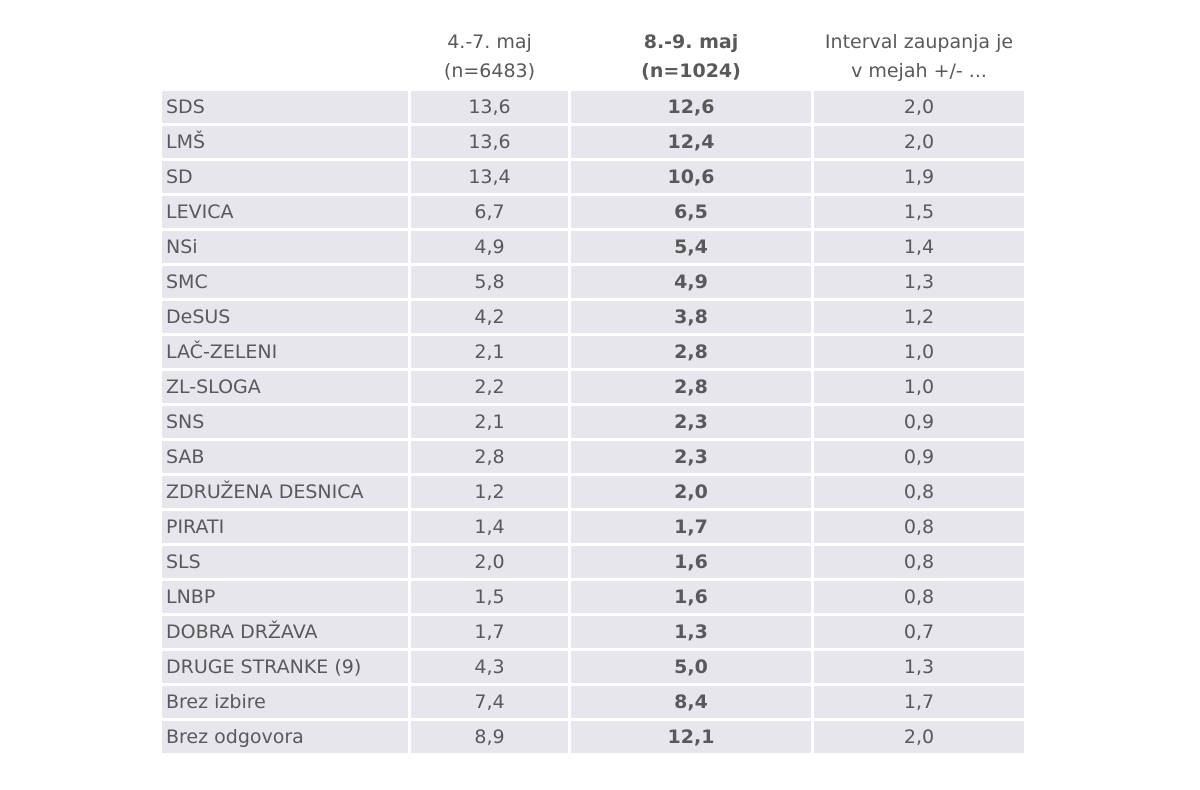  I want to click on party-name-cell: LAČ-ZELENI, so click(285, 352).